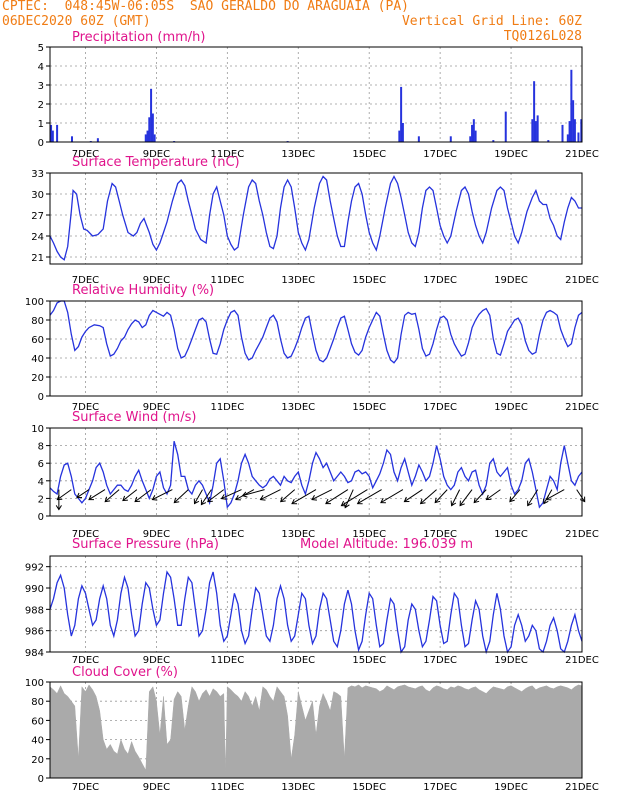 Image resolution: width=618 pixels, height=800 pixels. I want to click on y-tick-label: 984, so click(34, 653).